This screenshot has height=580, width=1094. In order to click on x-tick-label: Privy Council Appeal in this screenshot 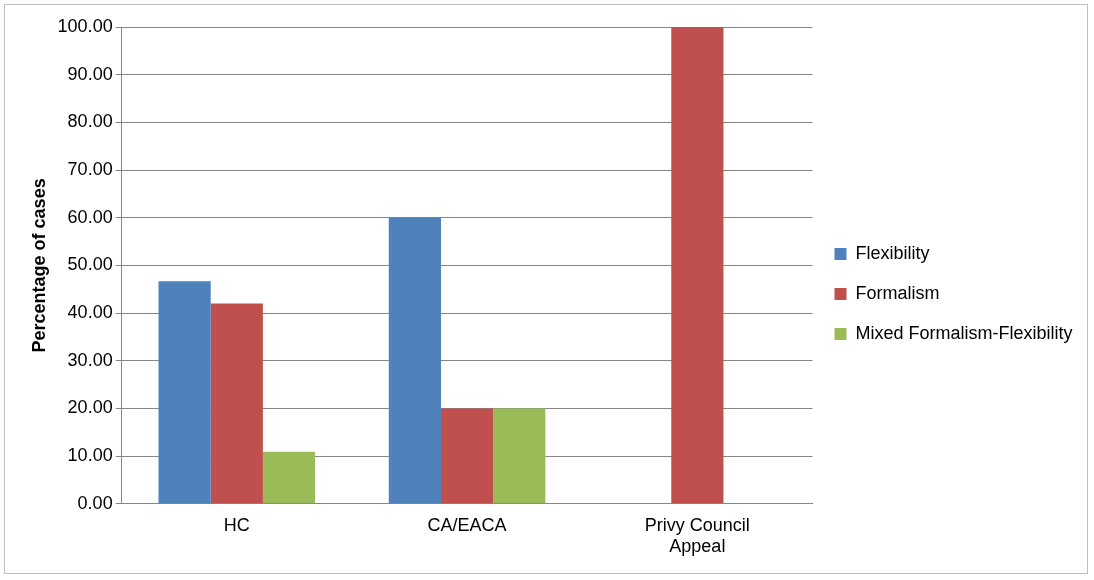, I will do `click(697, 535)`.